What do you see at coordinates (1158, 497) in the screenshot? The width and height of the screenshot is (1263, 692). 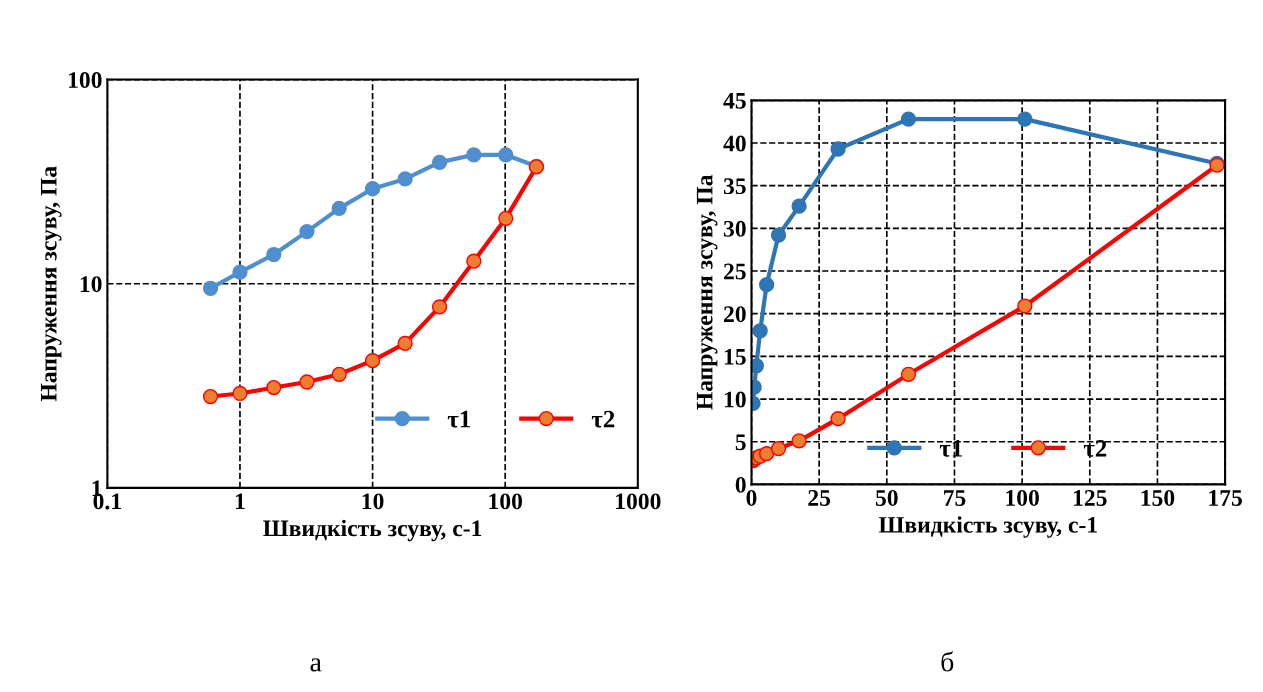 I see `x-tick-label: 150` at bounding box center [1158, 497].